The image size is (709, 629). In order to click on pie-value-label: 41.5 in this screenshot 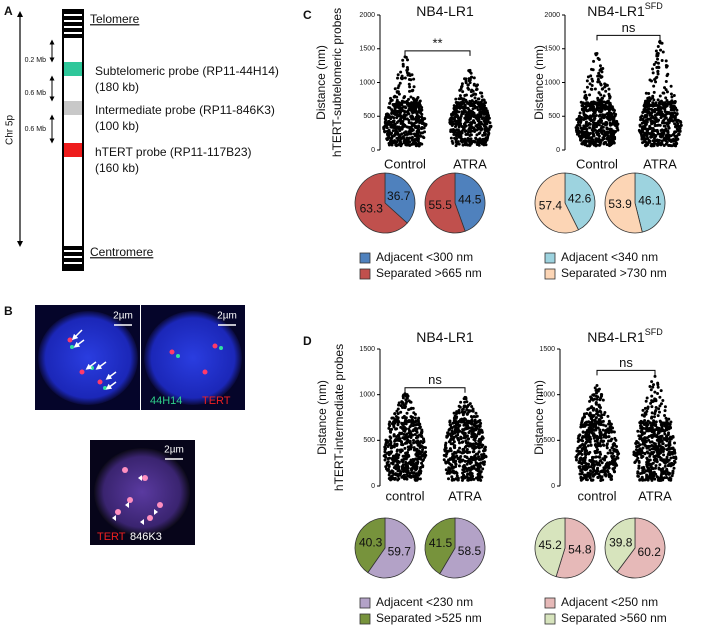, I will do `click(441, 543)`.